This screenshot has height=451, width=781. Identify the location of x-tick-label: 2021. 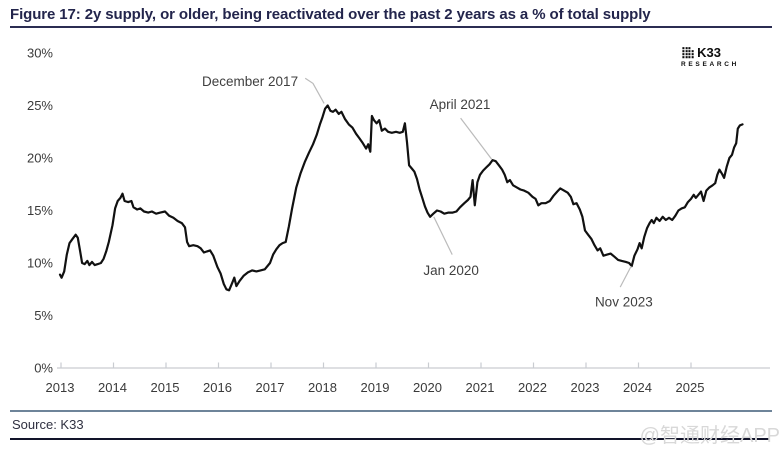
(480, 387).